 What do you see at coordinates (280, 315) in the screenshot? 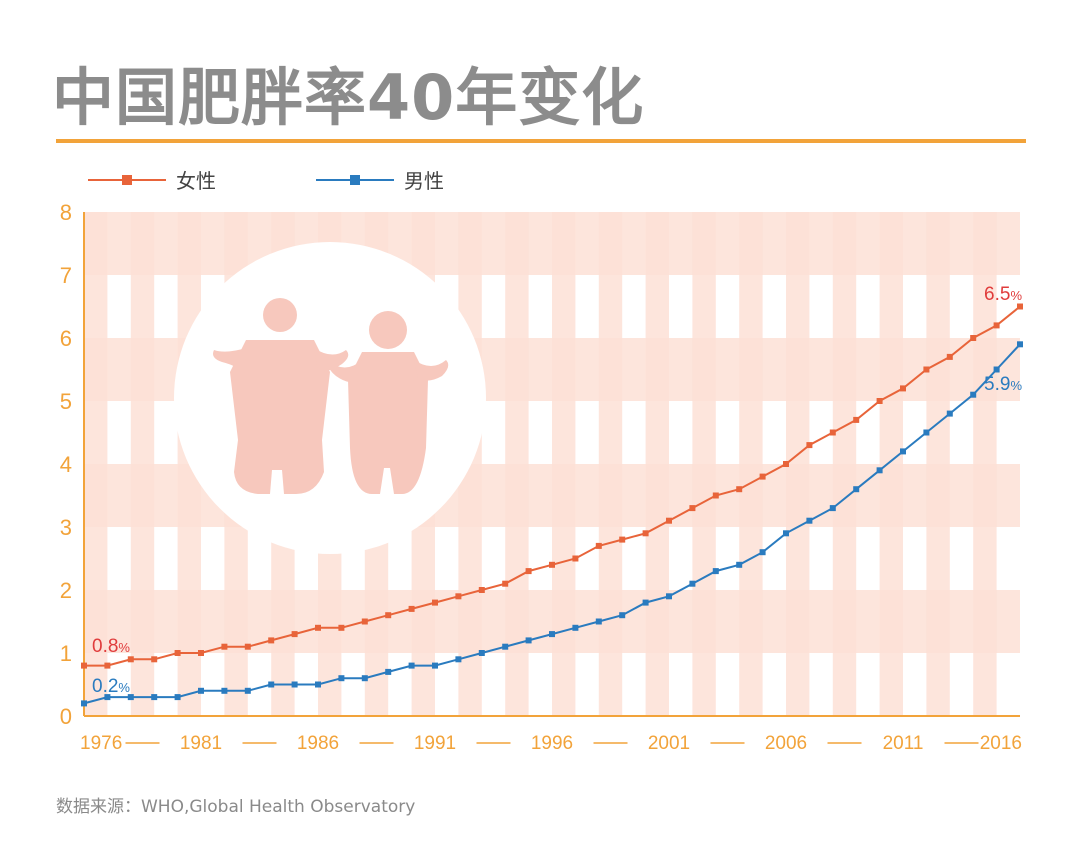
I see `man-head-icon` at bounding box center [280, 315].